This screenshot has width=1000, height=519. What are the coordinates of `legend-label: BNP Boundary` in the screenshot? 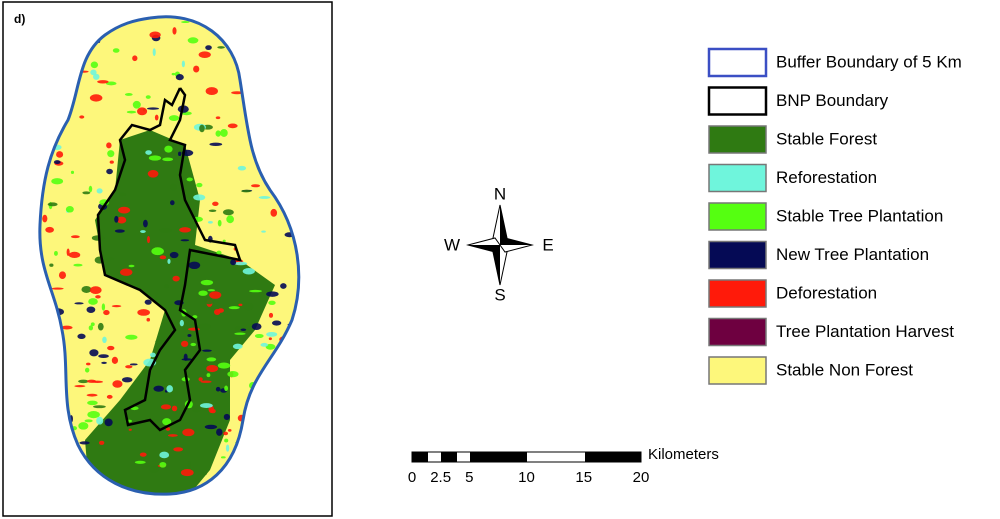 It's located at (832, 100).